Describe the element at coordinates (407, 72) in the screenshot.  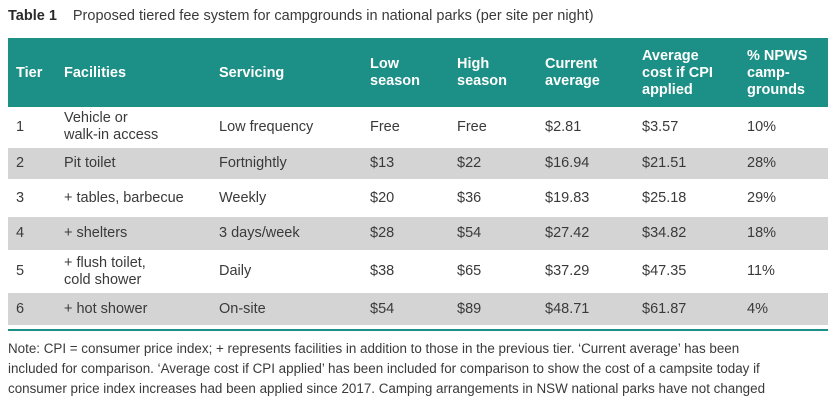
I see `header-low-season: Low season` at that location.